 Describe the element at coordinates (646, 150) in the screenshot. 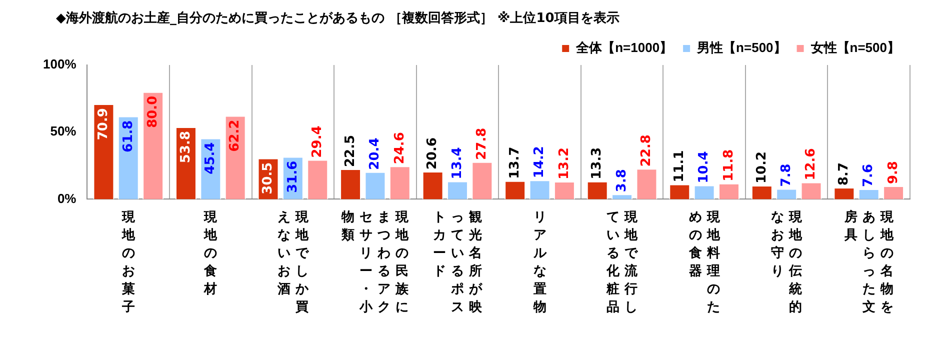

I see `data-label: 22.8` at that location.